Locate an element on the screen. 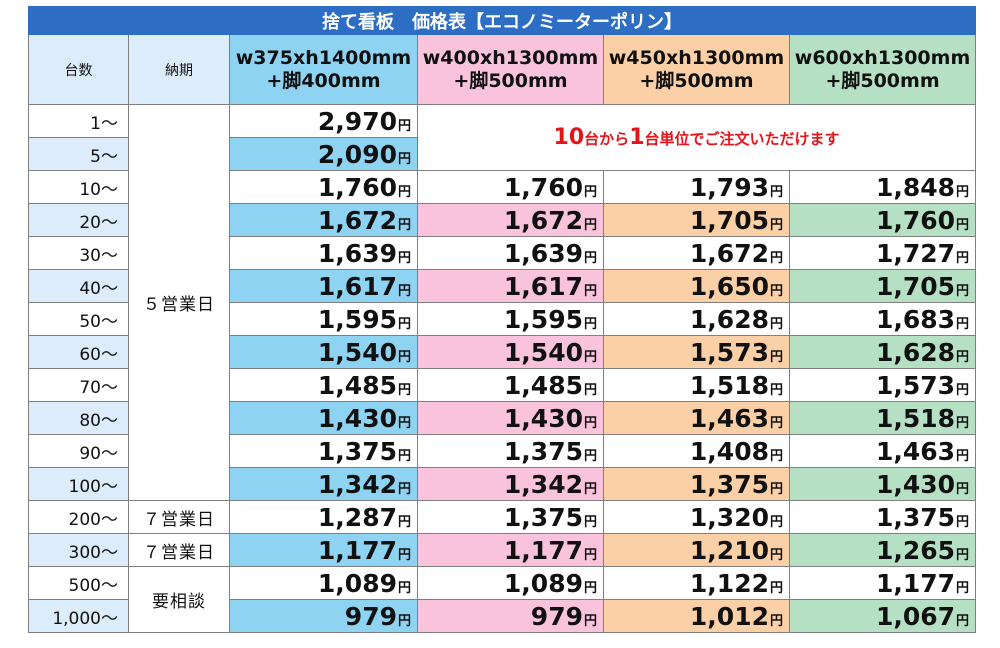 This screenshot has height=648, width=1000. price-value: 1,793 is located at coordinates (729, 187).